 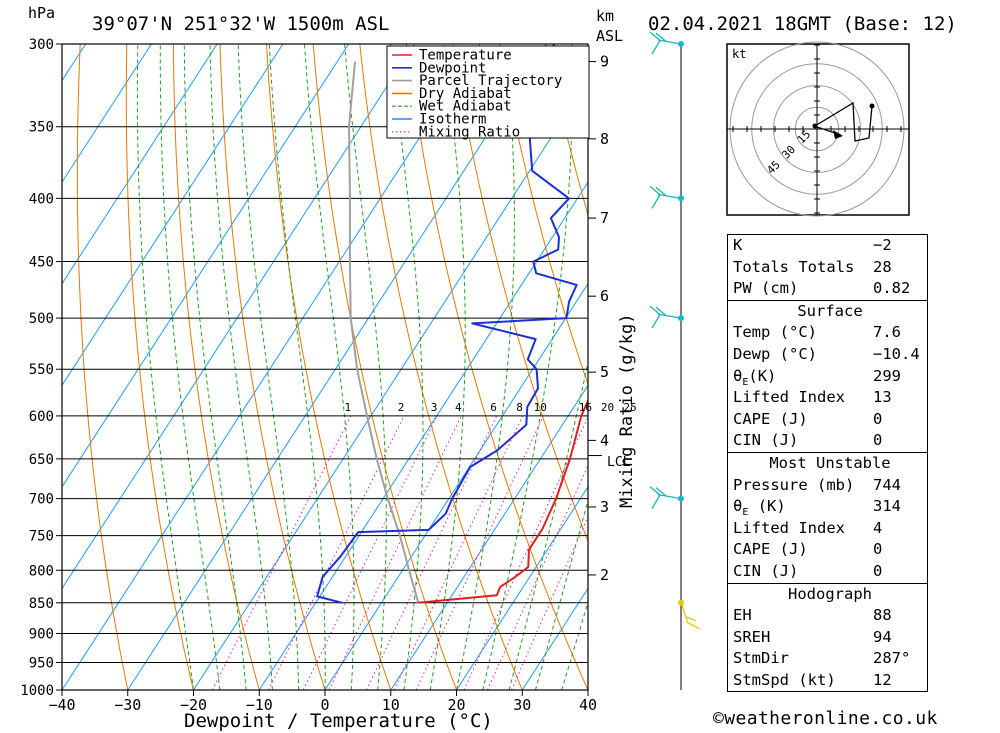 I want to click on surface-cape-value: 0, so click(x=878, y=418).